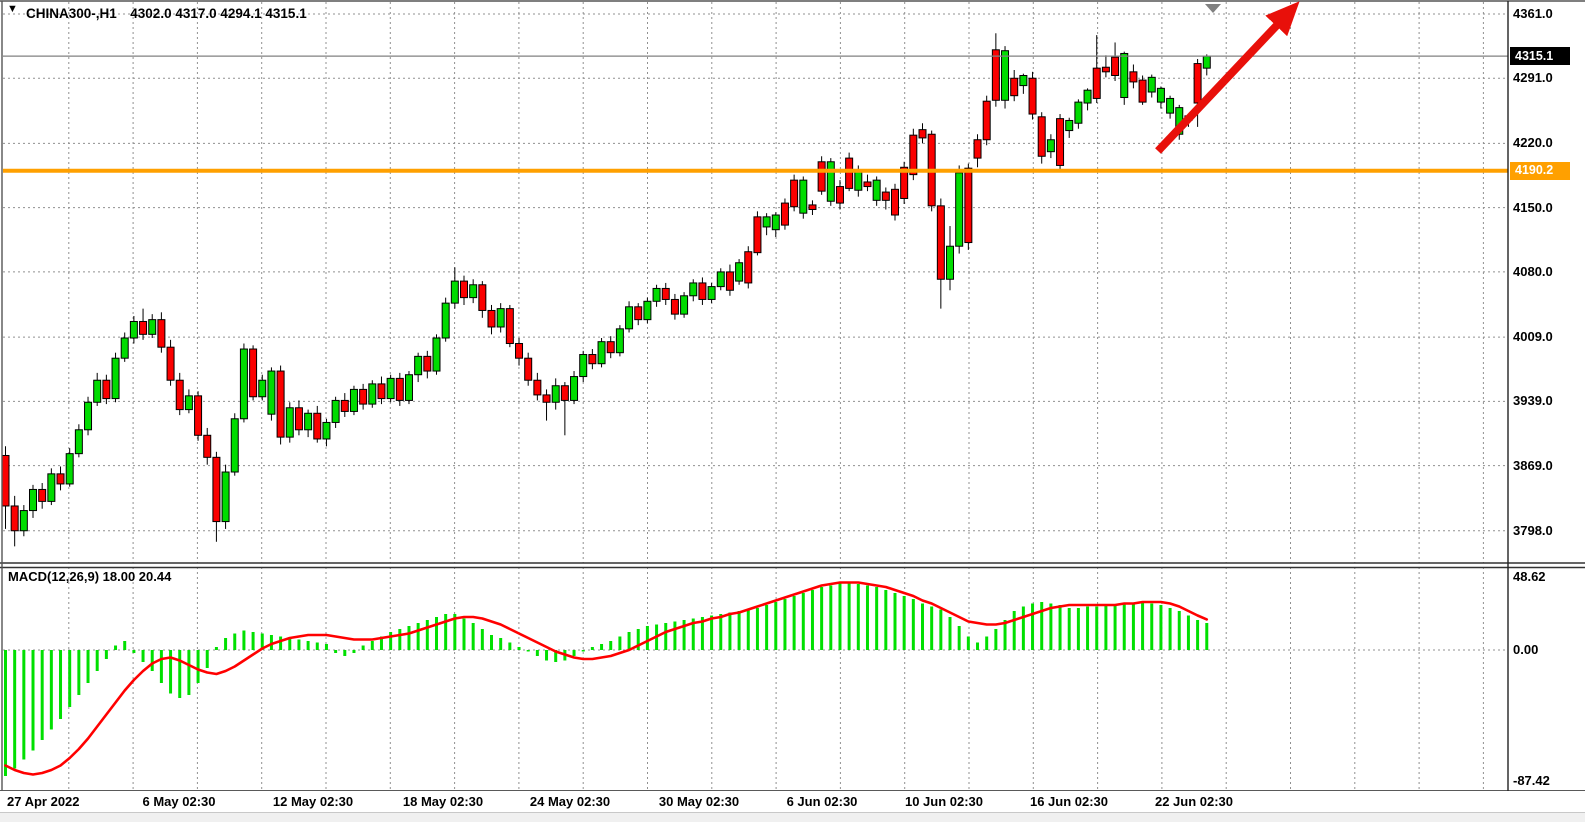  I want to click on time-axis, so click(792, 801).